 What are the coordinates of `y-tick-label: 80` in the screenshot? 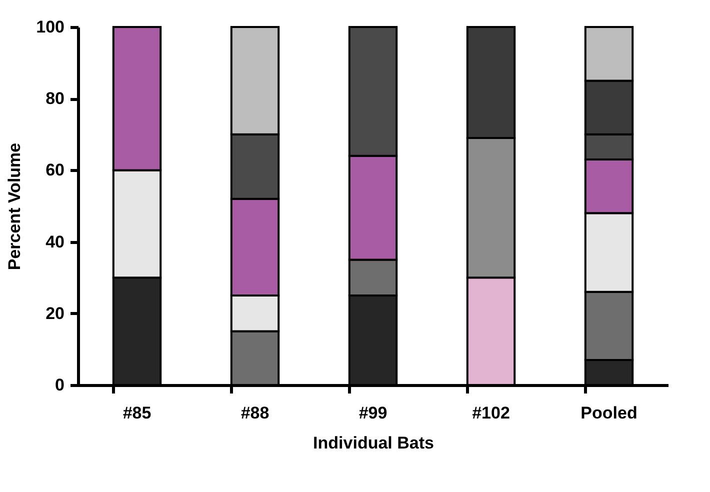 It's located at (55, 98).